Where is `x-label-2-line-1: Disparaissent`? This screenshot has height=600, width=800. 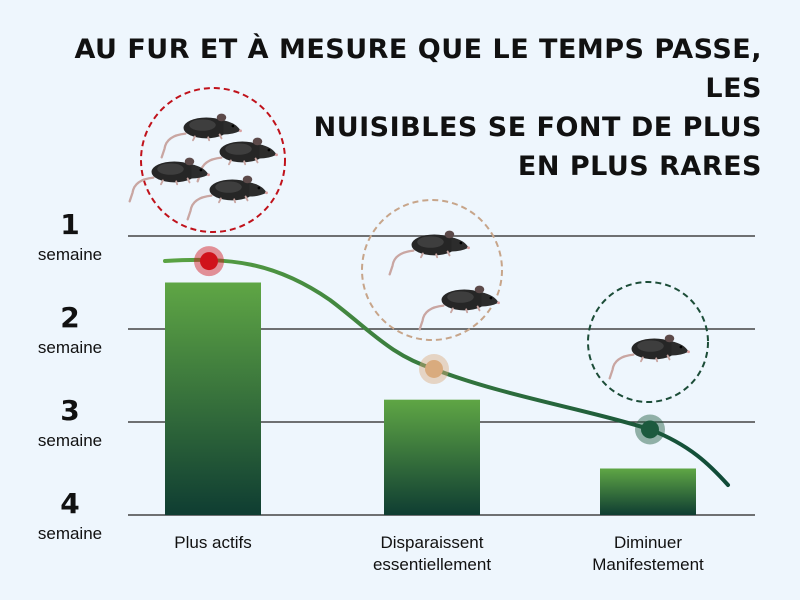 x-label-2-line-1: Disparaissent is located at coordinates (432, 542).